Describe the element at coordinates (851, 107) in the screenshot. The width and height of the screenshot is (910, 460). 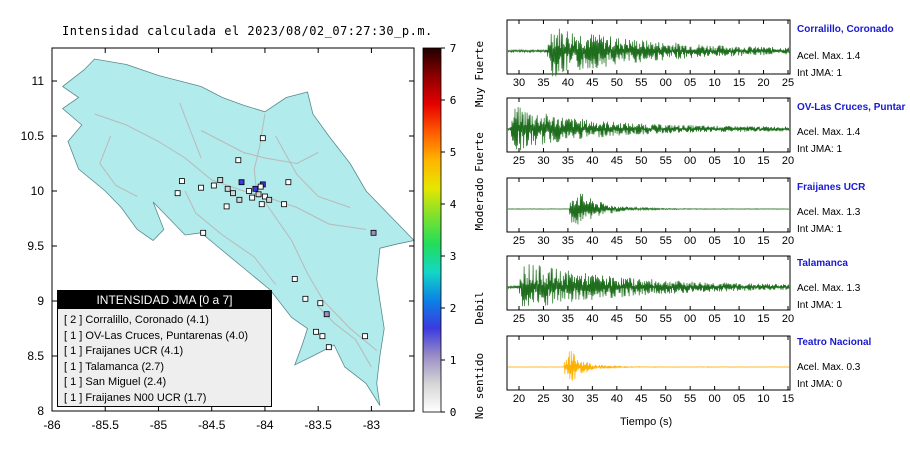
I see `station-name: OV-Las Cruces, Puntar` at that location.